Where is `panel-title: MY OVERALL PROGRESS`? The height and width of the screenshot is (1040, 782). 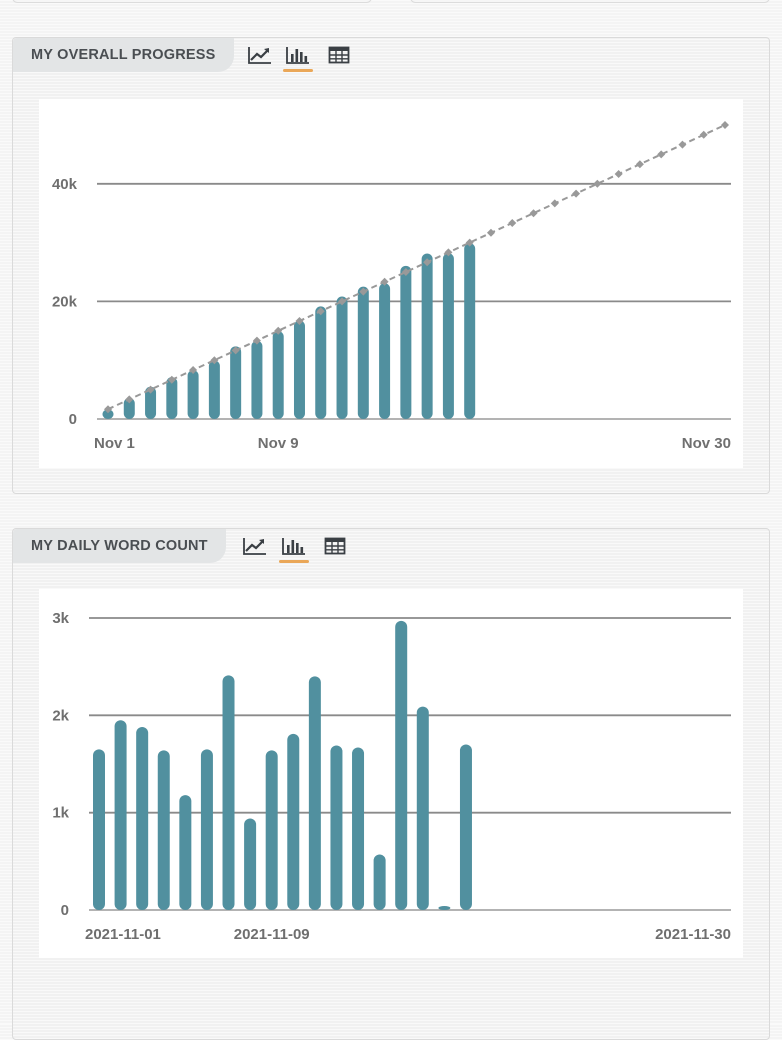 panel-title: MY OVERALL PROGRESS is located at coordinates (123, 55).